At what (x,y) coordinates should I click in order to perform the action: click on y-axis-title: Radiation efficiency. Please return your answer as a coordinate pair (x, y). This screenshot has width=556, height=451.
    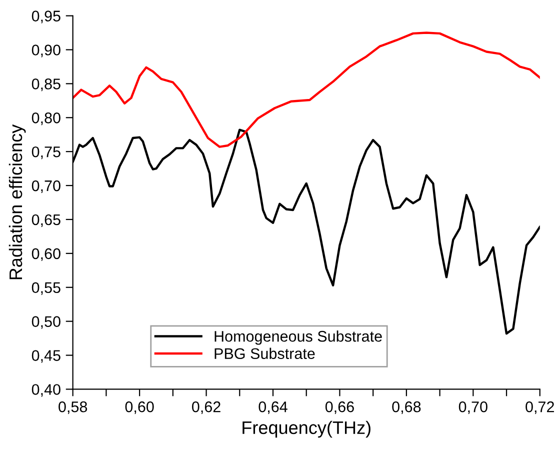
    Looking at the image, I should click on (17, 202).